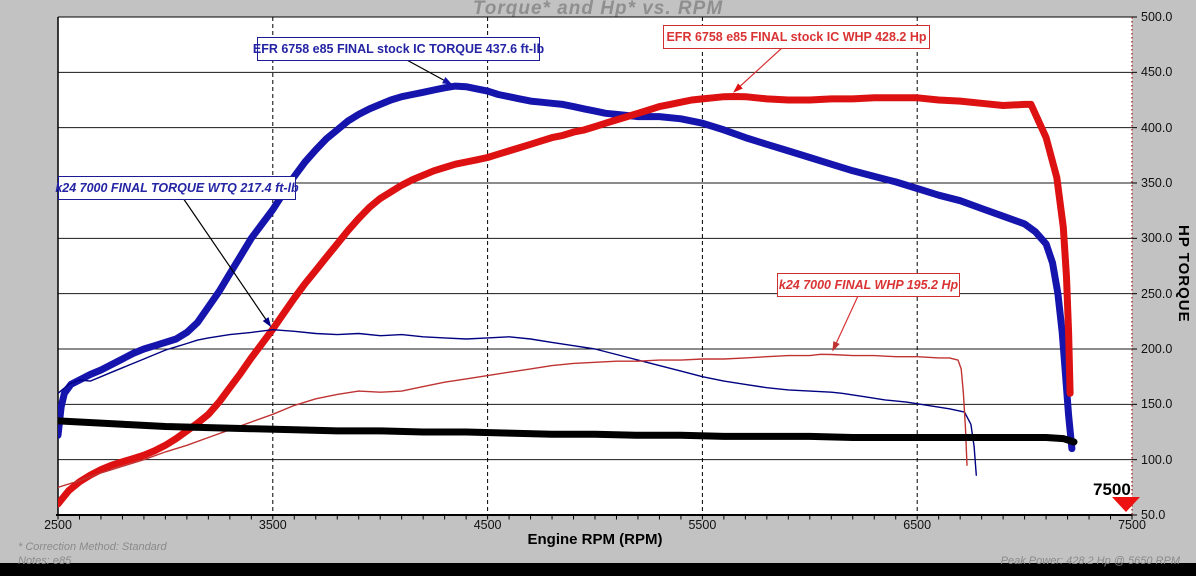 Image resolution: width=1196 pixels, height=576 pixels. I want to click on footer-correction-method: * Correction Method: Standard, so click(92, 547).